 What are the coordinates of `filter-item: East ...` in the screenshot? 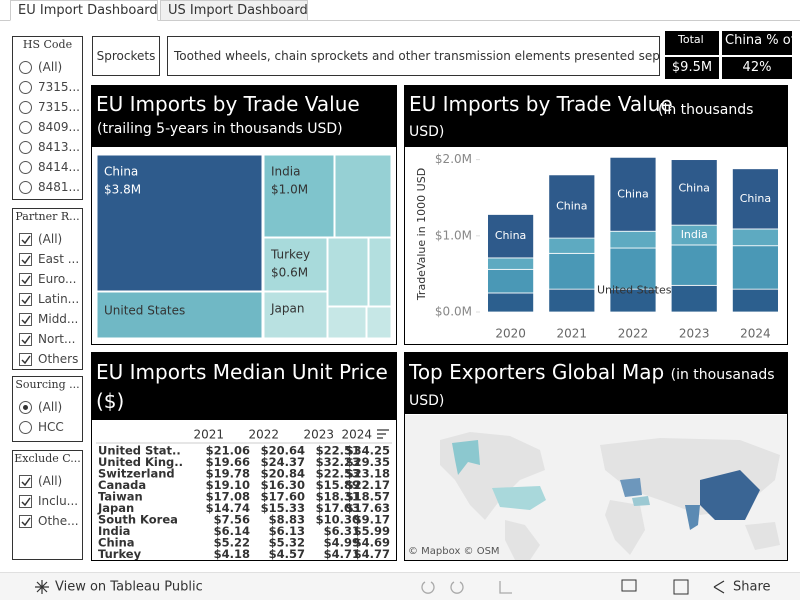 It's located at (59, 259).